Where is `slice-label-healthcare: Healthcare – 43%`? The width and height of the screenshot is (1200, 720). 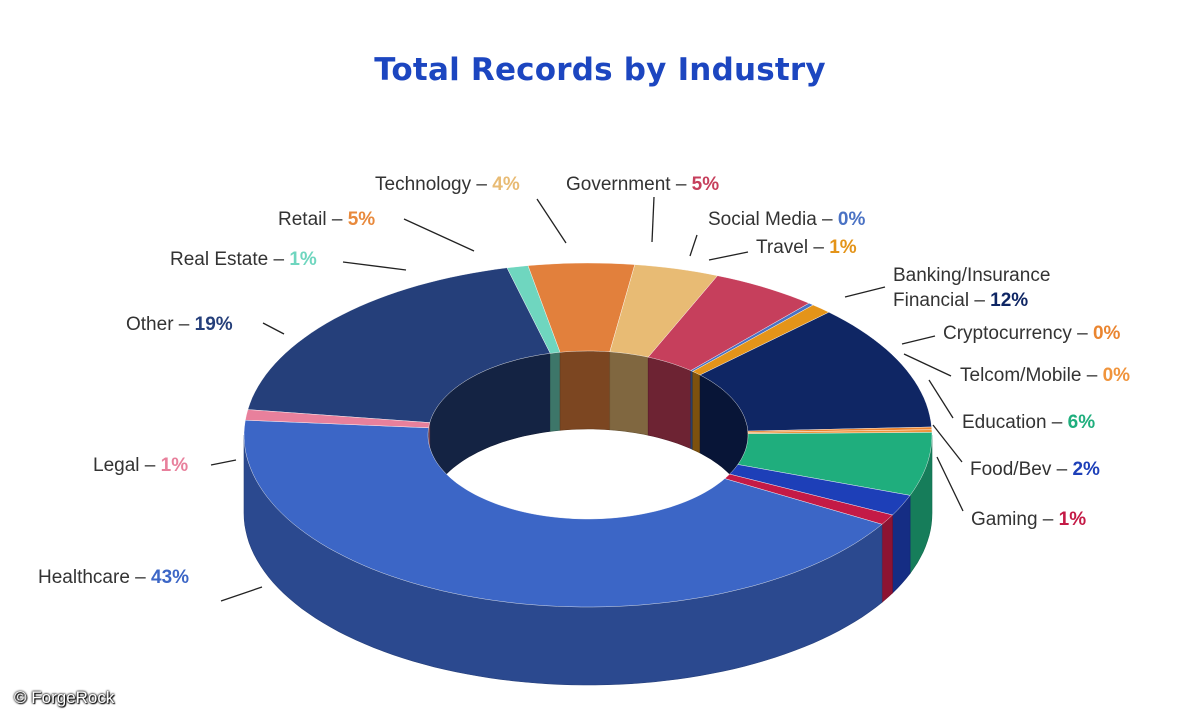 slice-label-healthcare: Healthcare – 43% is located at coordinates (113, 577).